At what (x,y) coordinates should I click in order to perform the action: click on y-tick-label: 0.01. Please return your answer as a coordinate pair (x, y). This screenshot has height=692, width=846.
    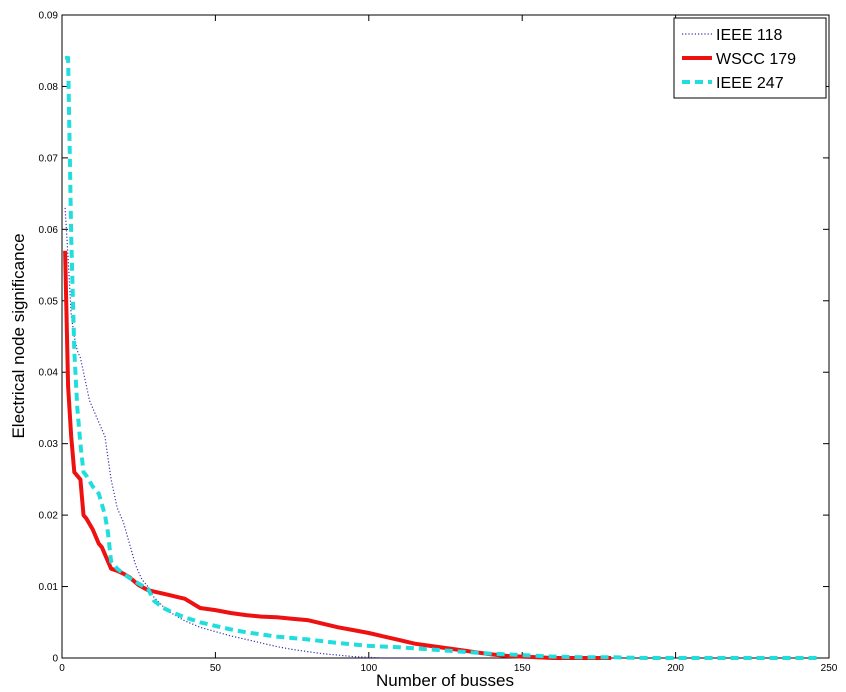
    Looking at the image, I should click on (49, 587).